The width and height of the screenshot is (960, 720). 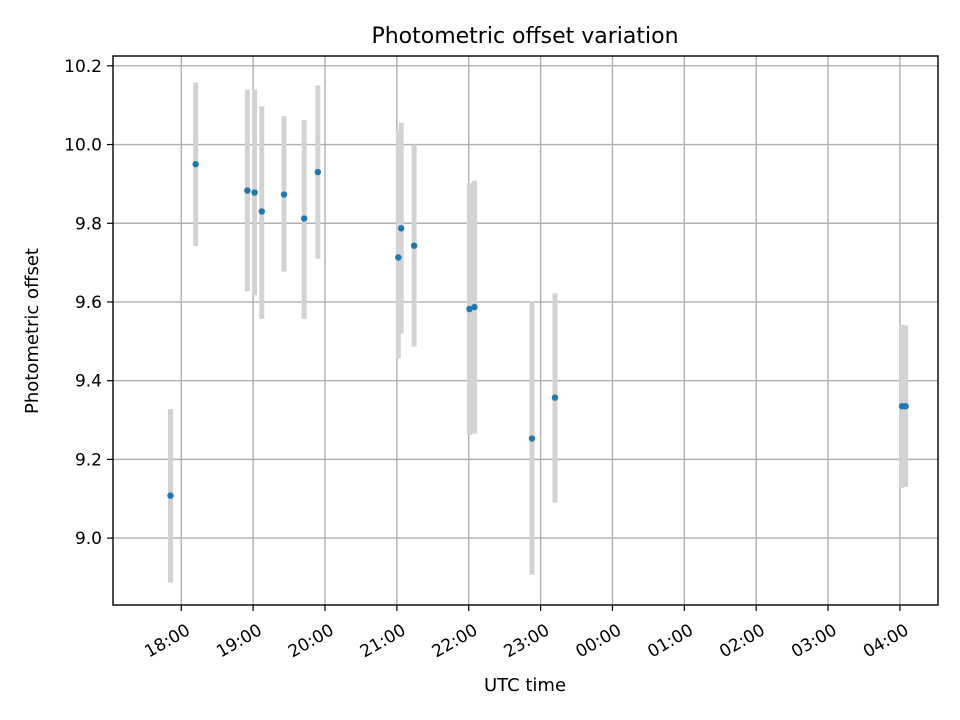 What do you see at coordinates (83, 146) in the screenshot?
I see `y-tick-label: 10.0` at bounding box center [83, 146].